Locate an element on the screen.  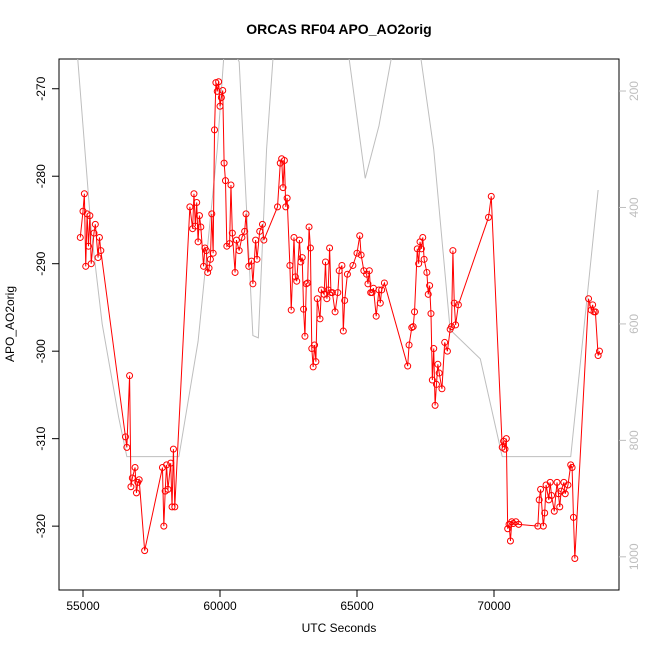
y-tick-label: -280 is located at coordinates (41, 176).